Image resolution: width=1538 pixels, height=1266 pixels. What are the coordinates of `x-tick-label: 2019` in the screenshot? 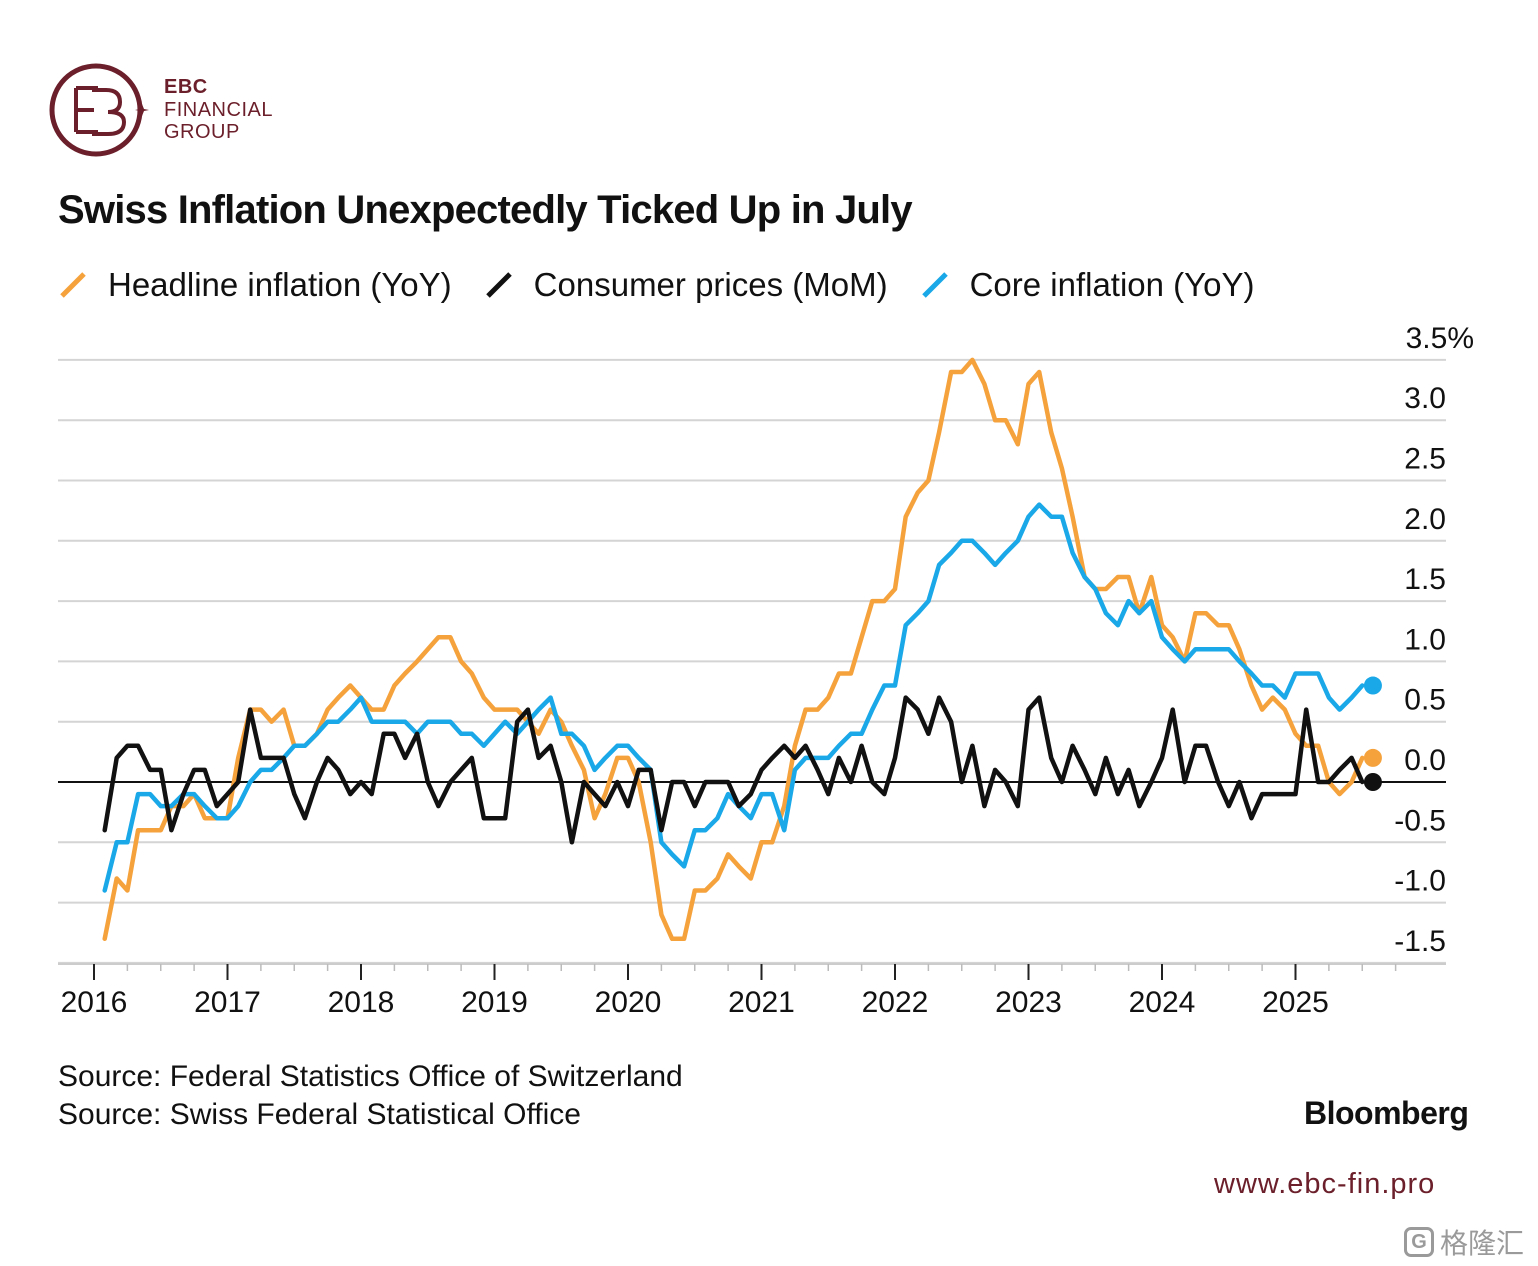 It's located at (494, 1002).